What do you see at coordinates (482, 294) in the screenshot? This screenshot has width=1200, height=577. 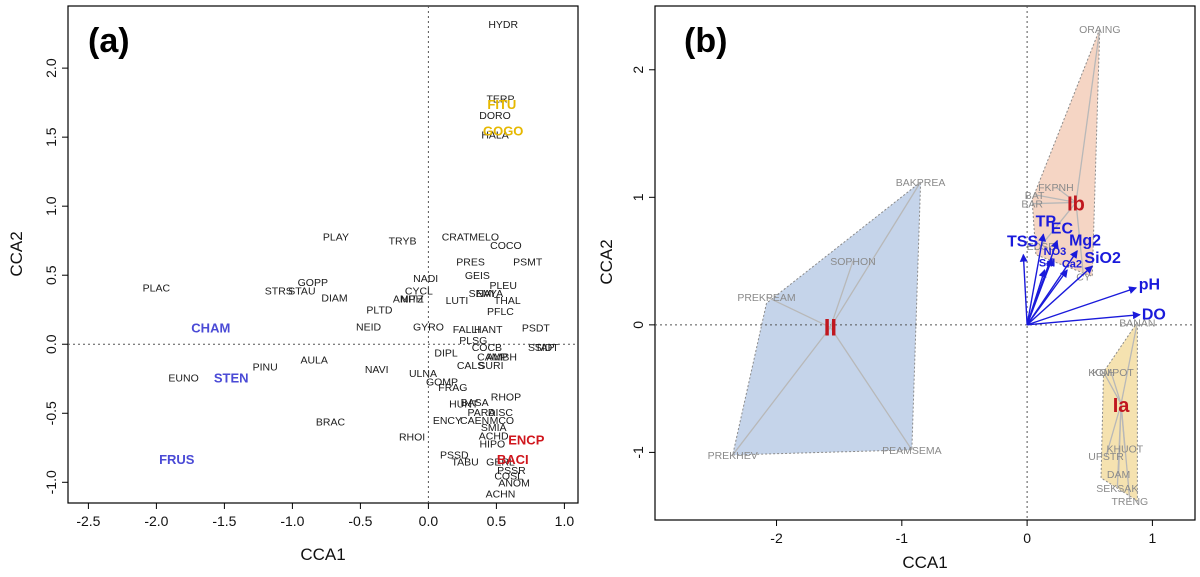 I see `species-label-semi: SEMI` at bounding box center [482, 294].